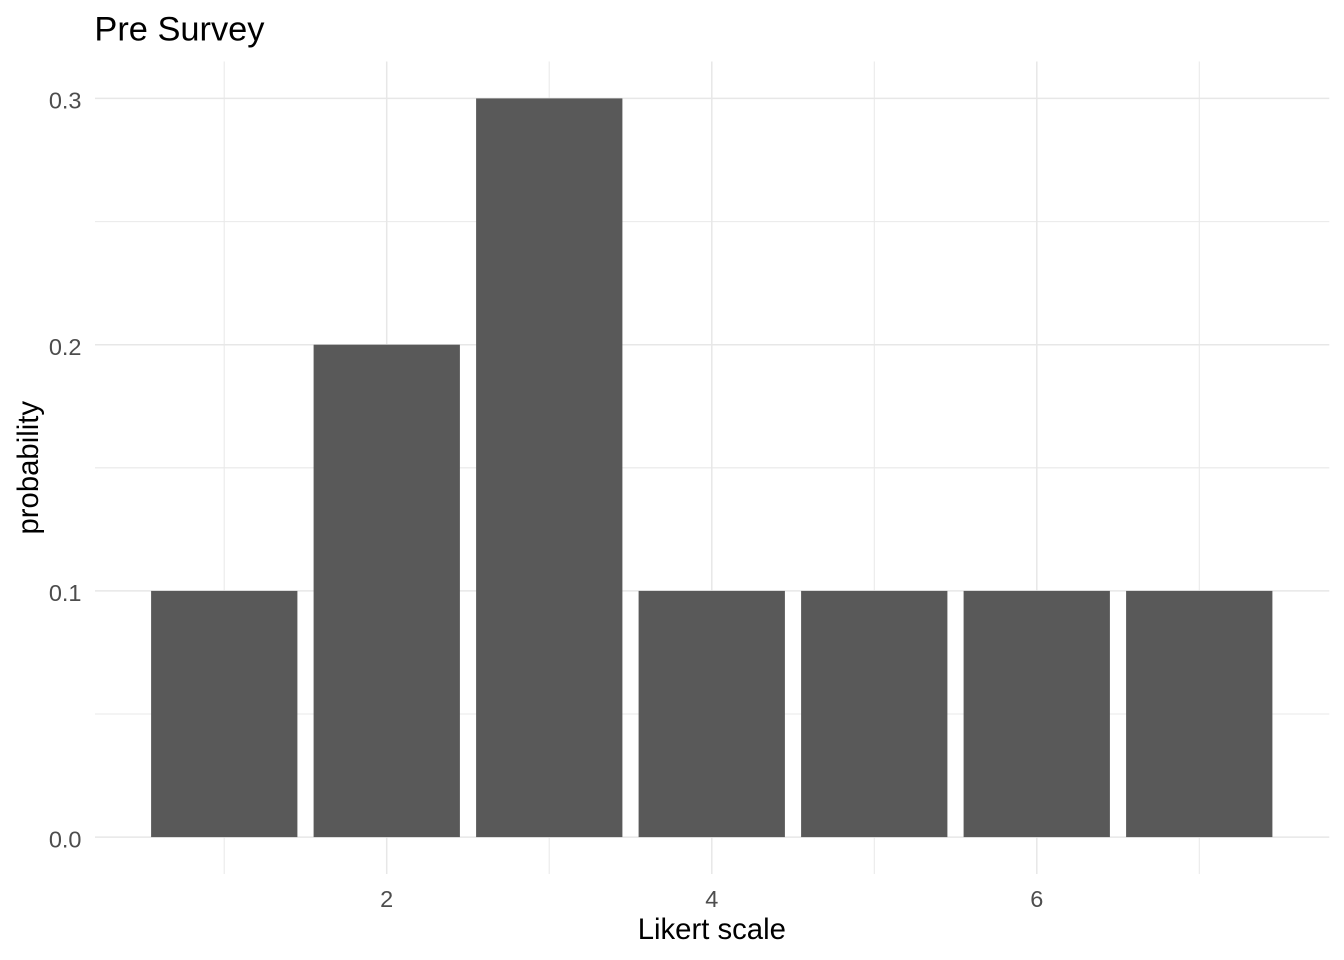 This screenshot has width=1344, height=960. What do you see at coordinates (179, 30) in the screenshot?
I see `svg-text: Pre Survey` at bounding box center [179, 30].